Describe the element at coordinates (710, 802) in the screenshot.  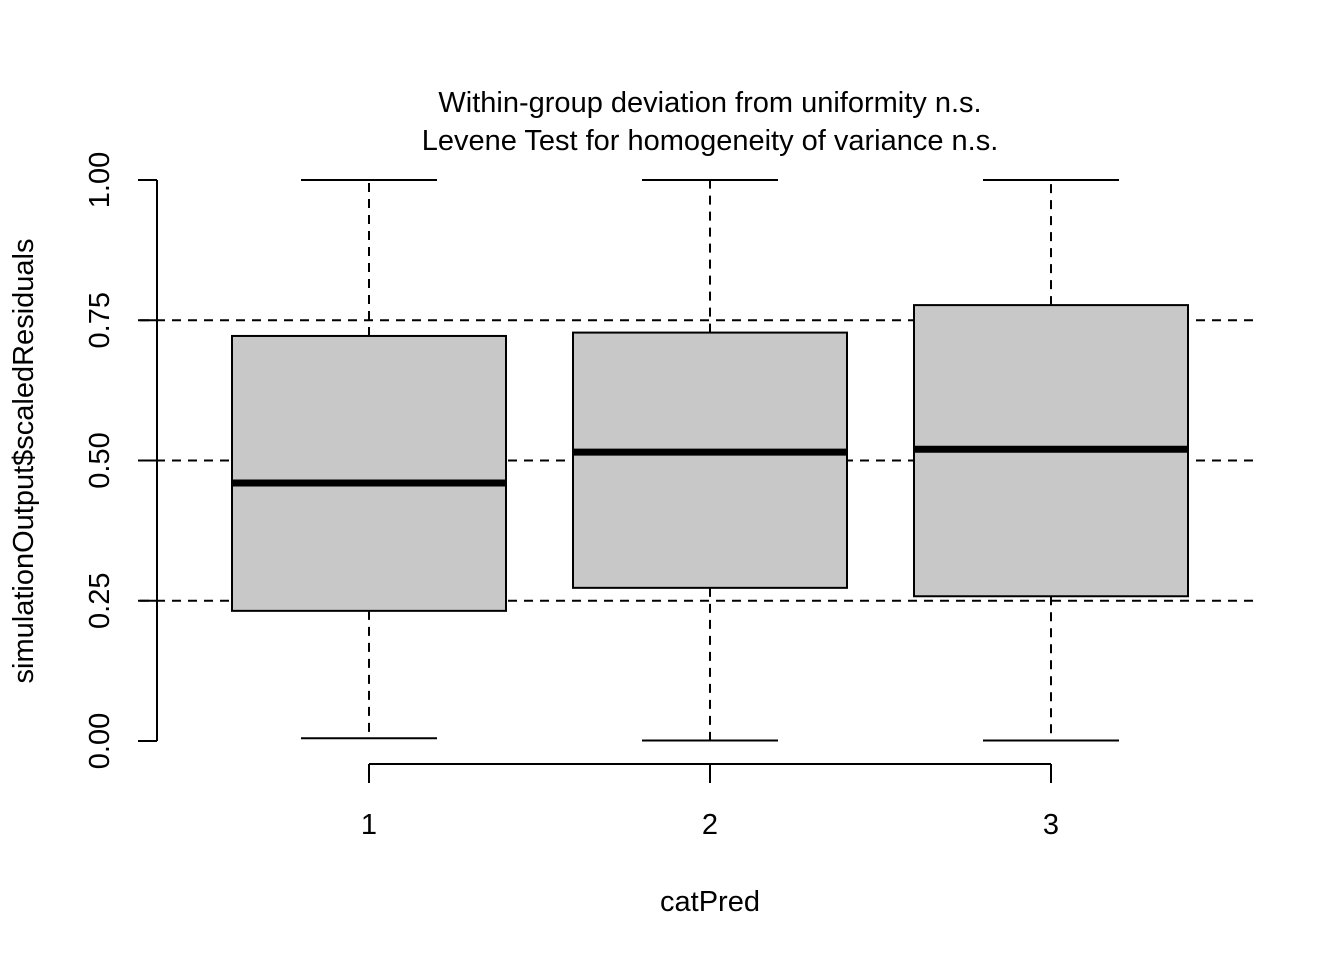
I see `x-axis: 1 2 3` at that location.